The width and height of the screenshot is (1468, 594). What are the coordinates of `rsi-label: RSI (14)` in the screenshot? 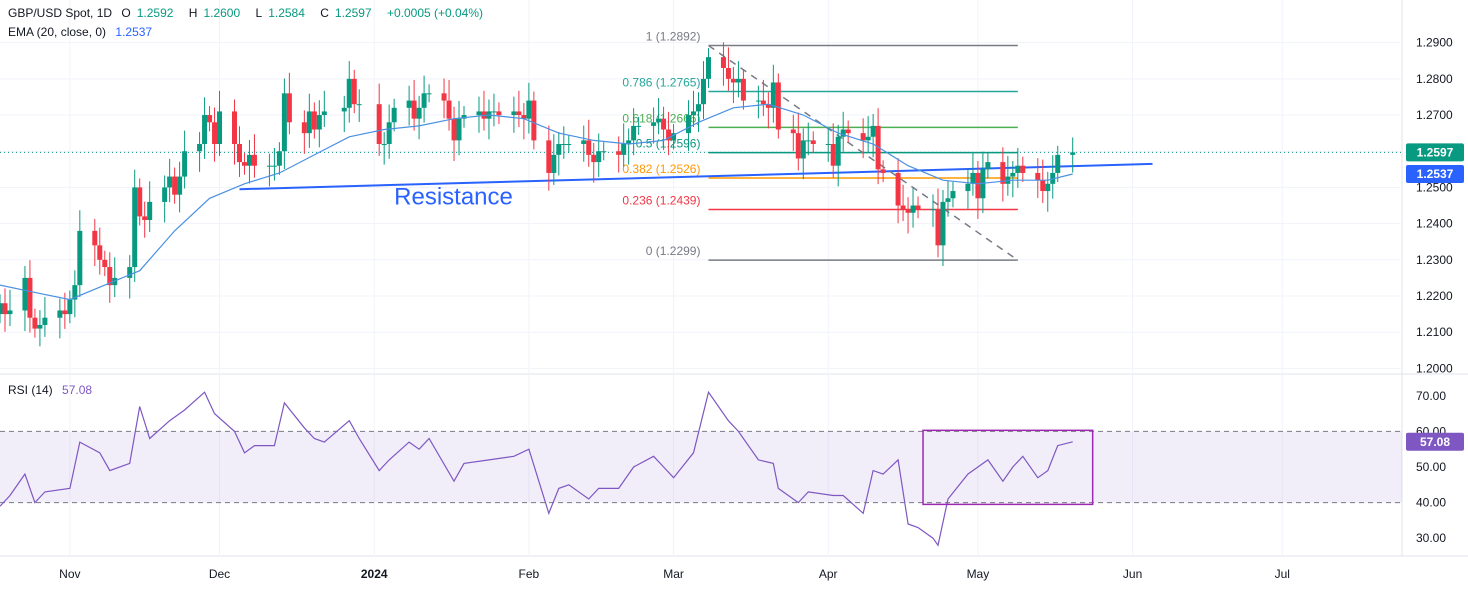 It's located at (30, 390).